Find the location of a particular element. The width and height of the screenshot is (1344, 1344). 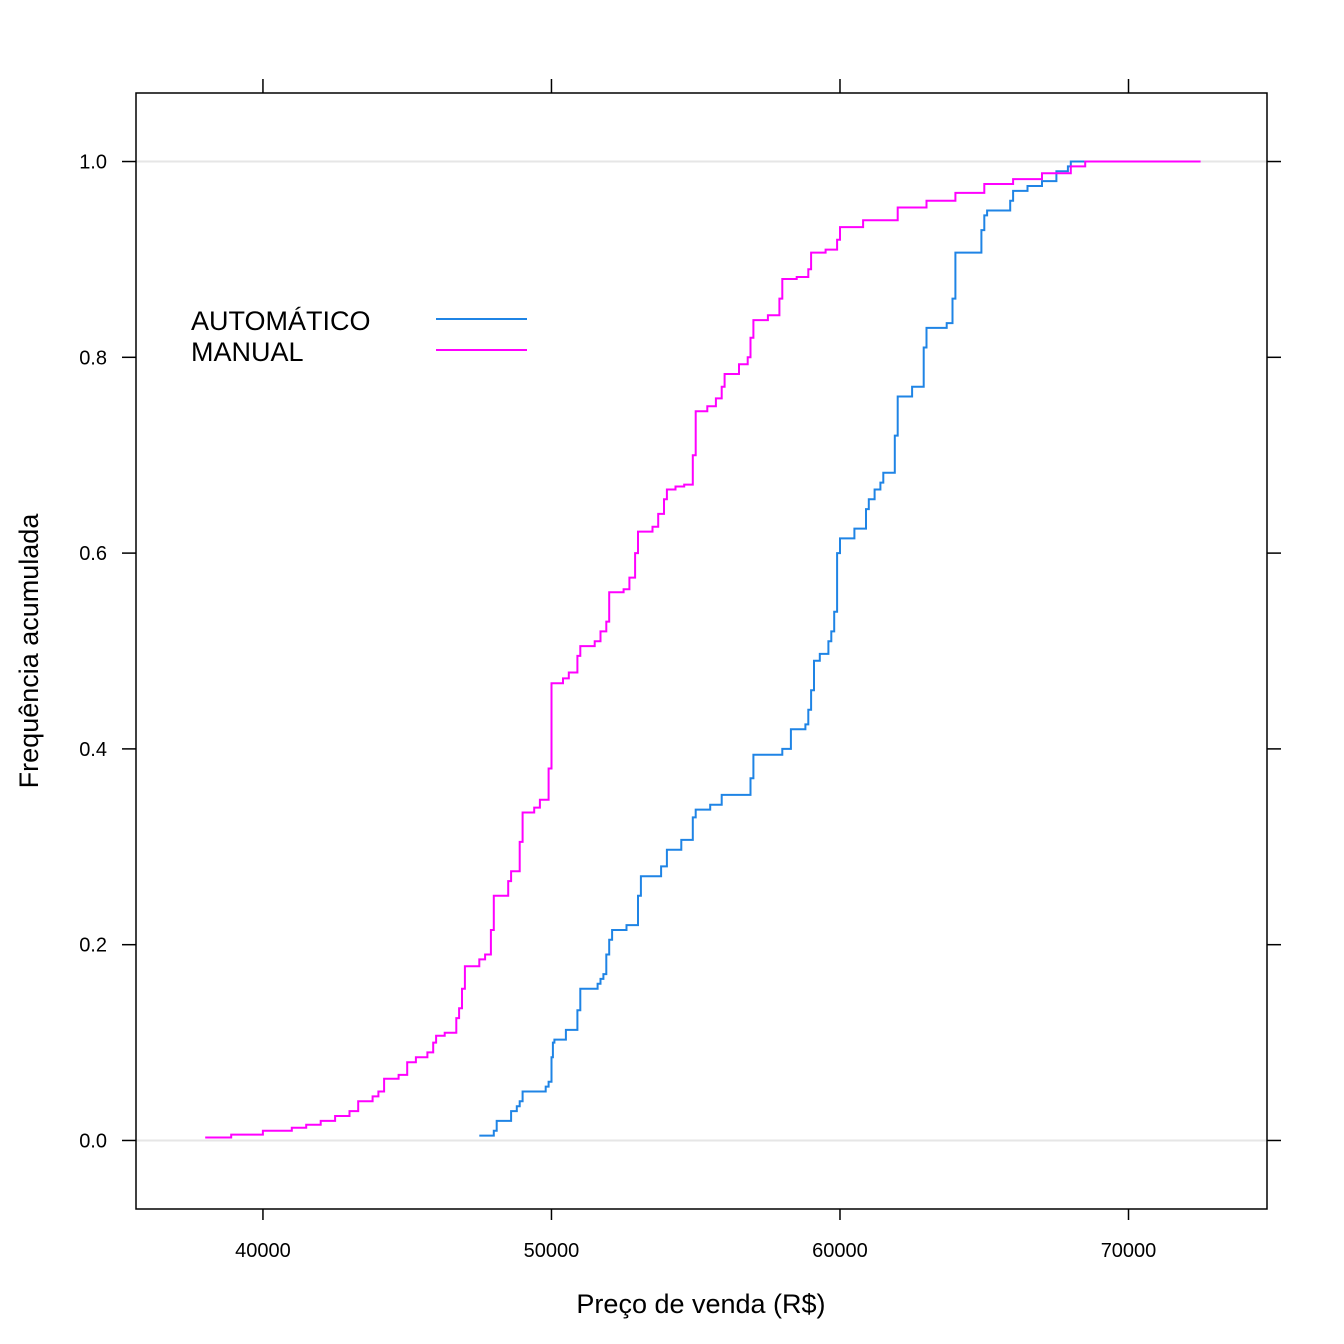

legend-label-automatico: AUTOMÁTICO is located at coordinates (281, 321).